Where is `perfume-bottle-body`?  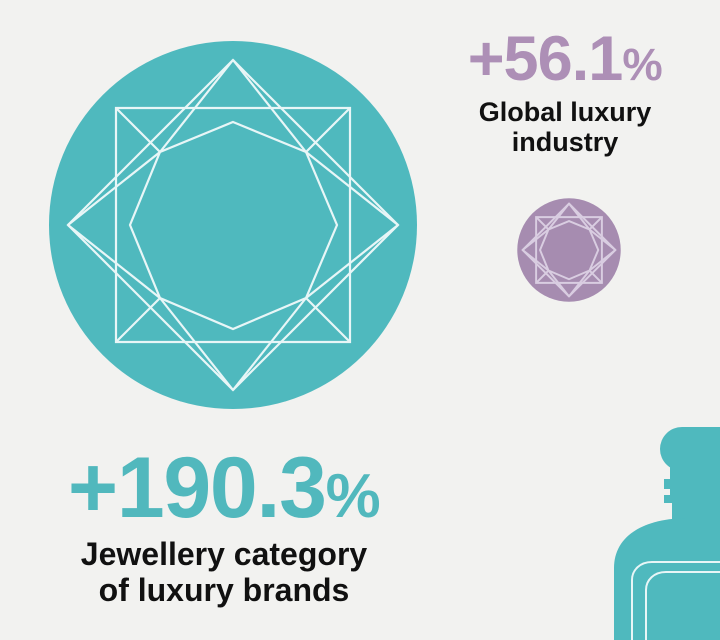 perfume-bottle-body is located at coordinates (667, 579).